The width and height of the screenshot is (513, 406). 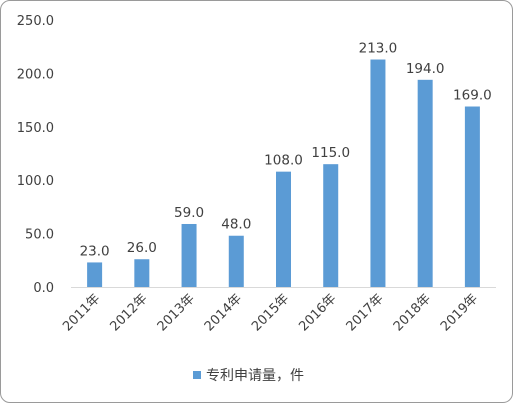 I want to click on y-tick-label: 200.0, so click(x=35, y=74).